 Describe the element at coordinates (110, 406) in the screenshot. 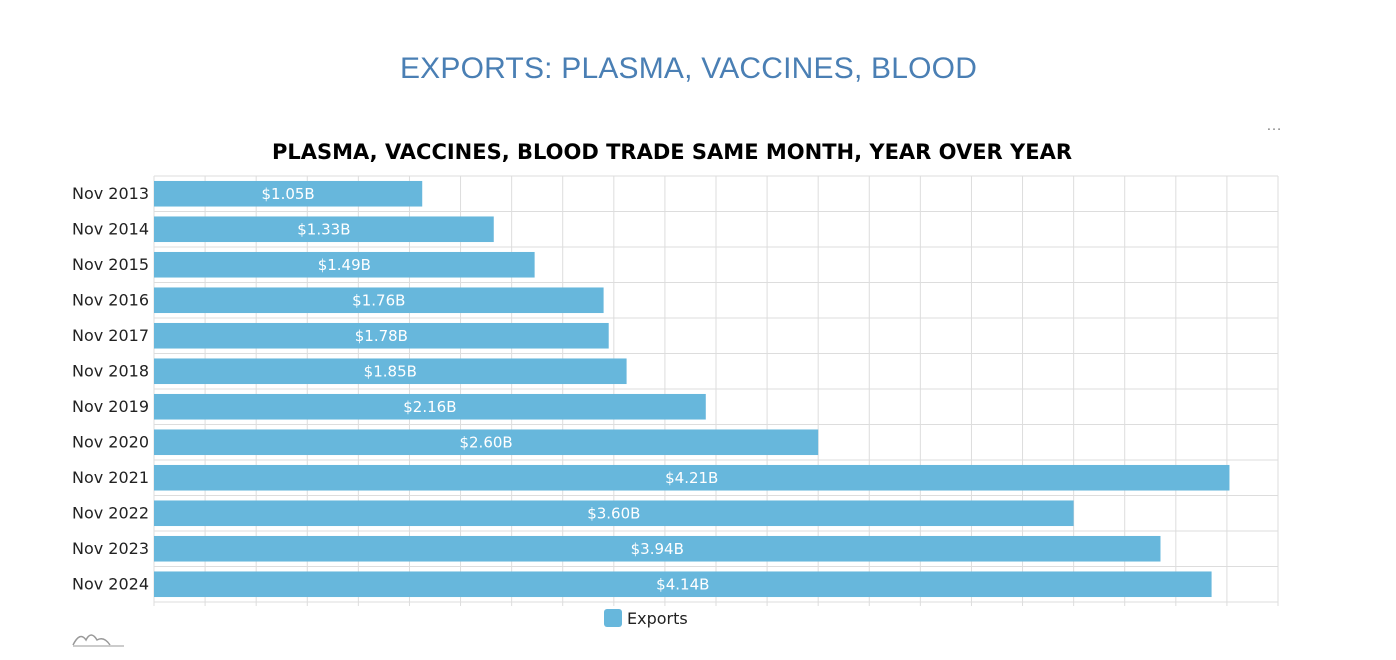

I see `y-tick-label: Nov 2019` at that location.